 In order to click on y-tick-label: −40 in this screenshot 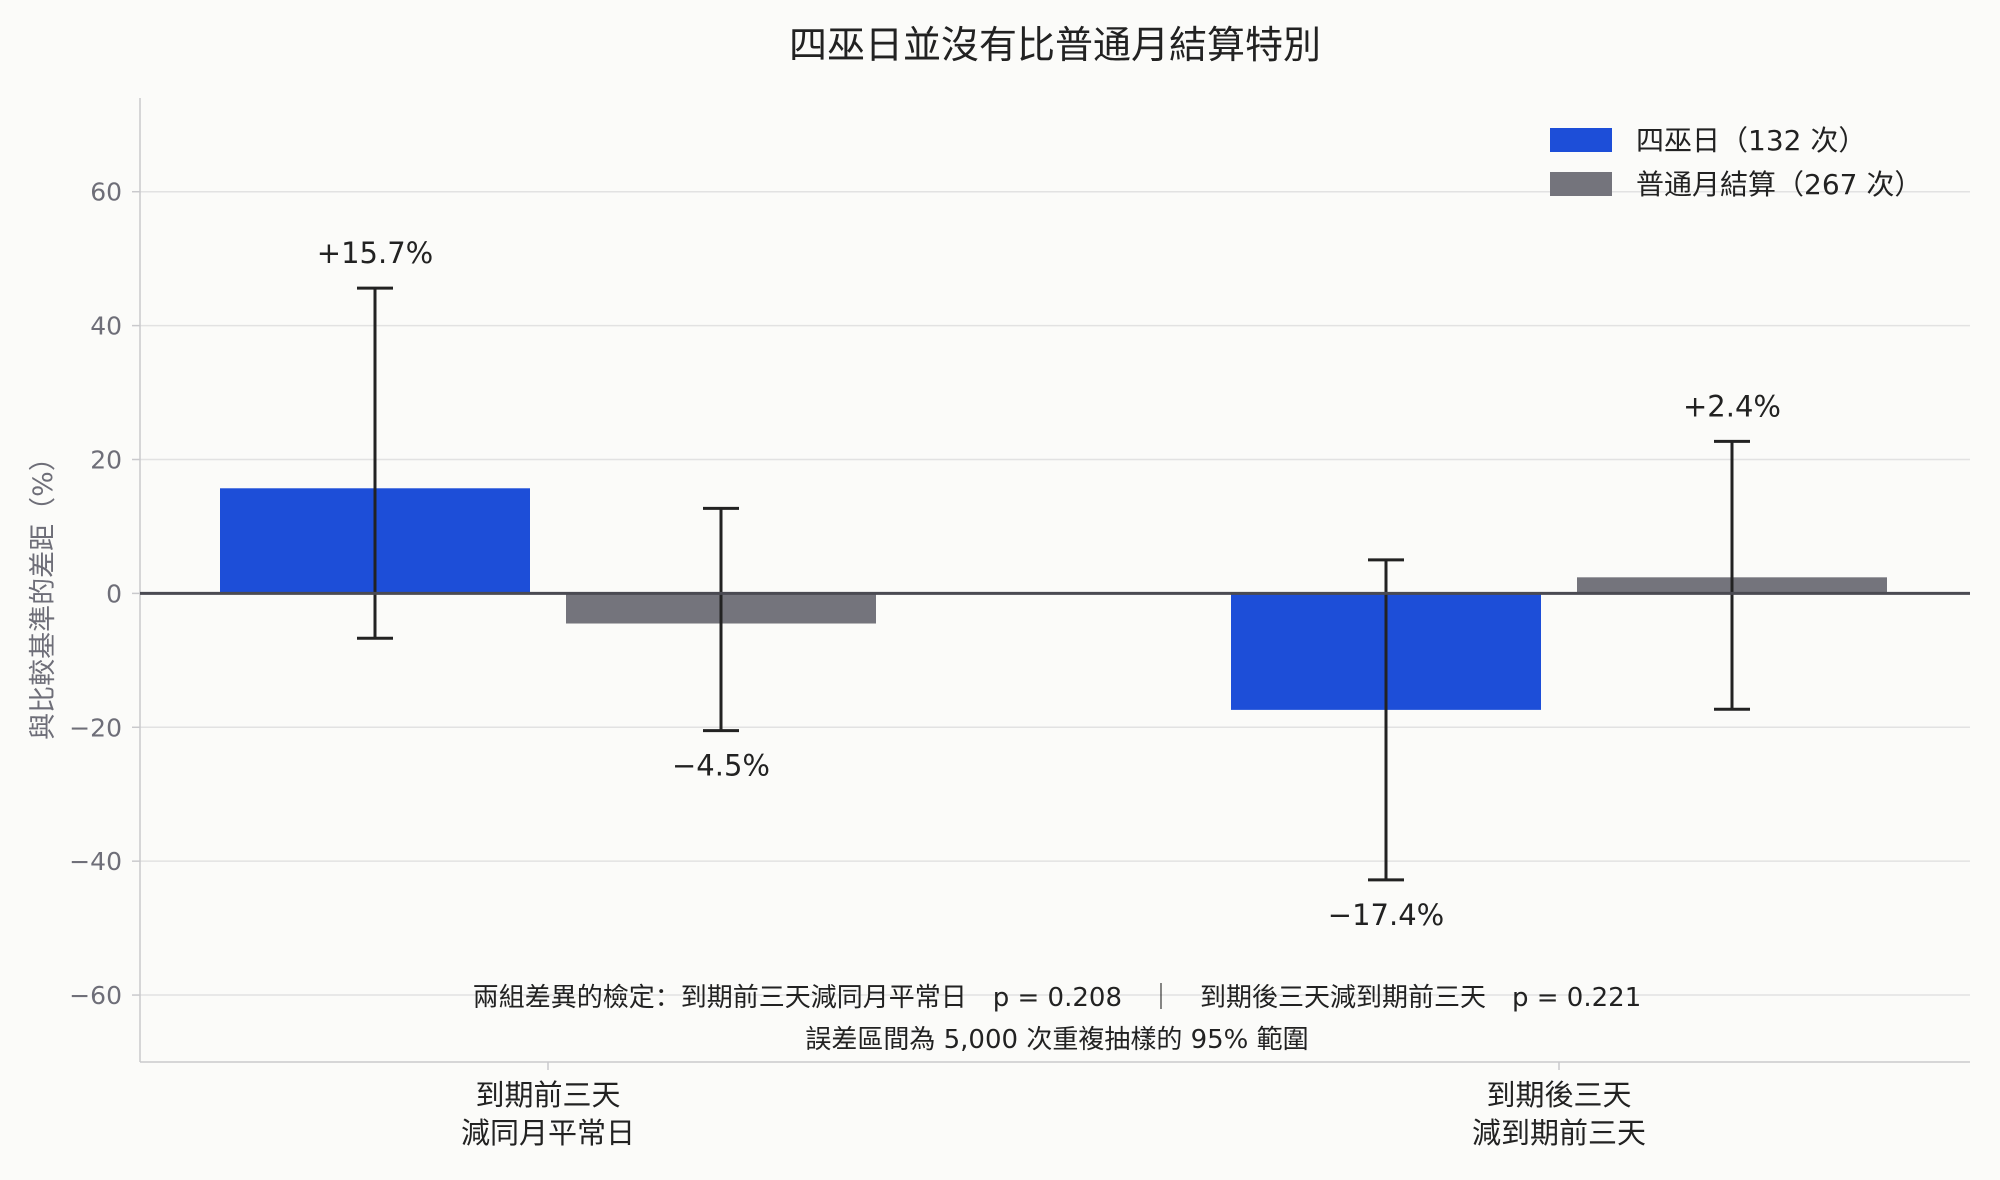, I will do `click(95, 861)`.